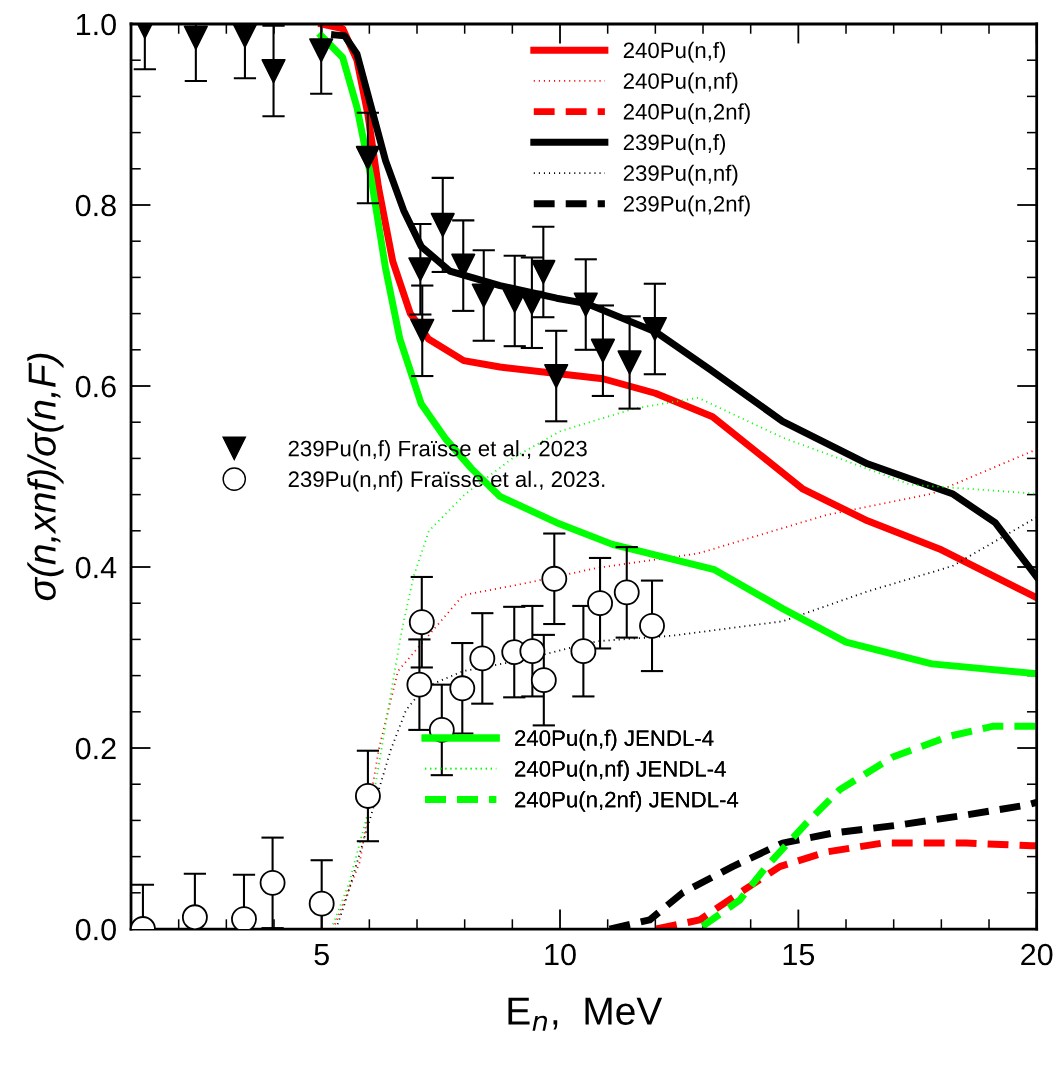 The width and height of the screenshot is (1060, 1076). Describe the element at coordinates (686, 113) in the screenshot. I see `legend-label: 240Pu(n,2nf)` at that location.